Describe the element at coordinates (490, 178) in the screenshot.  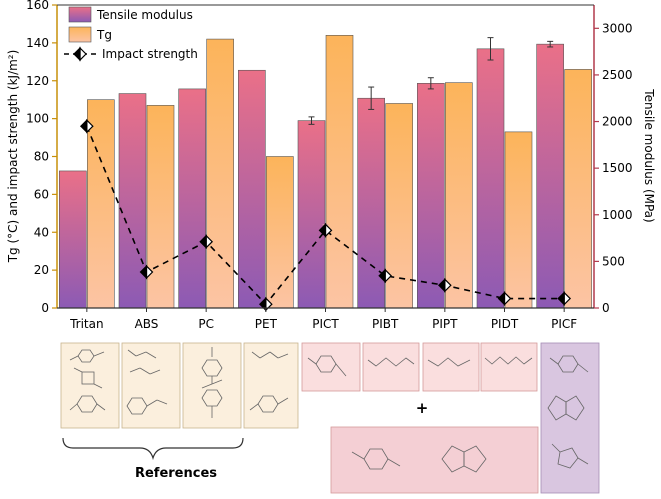
I see `bar-modulus-pidt` at that location.